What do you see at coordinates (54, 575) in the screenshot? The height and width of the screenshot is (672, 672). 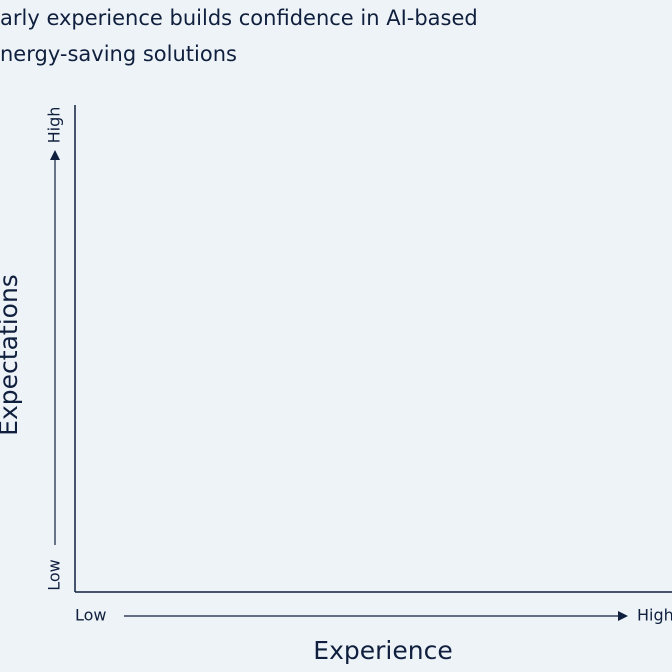 I see `y-low-label: Low` at bounding box center [54, 575].